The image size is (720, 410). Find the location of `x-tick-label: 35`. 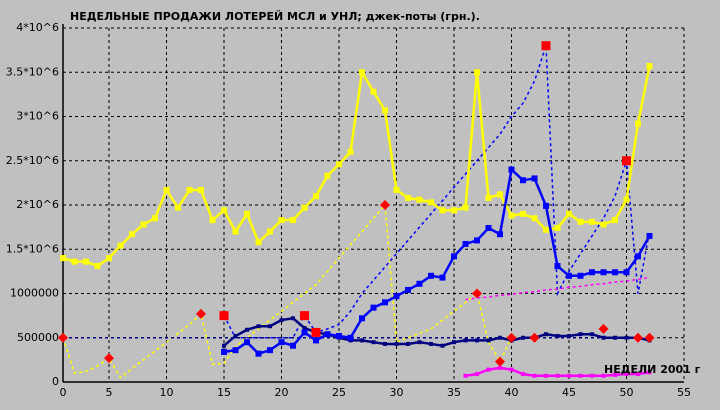

x-tick-label: 35 is located at coordinates (454, 392).